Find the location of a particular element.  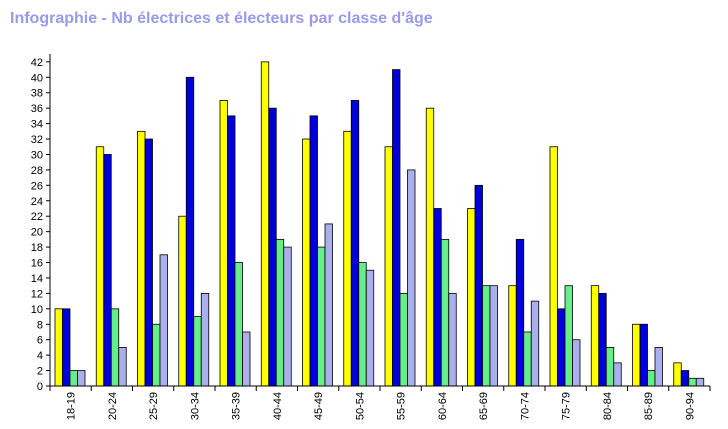

bar-45-49-s1 is located at coordinates (306, 262).